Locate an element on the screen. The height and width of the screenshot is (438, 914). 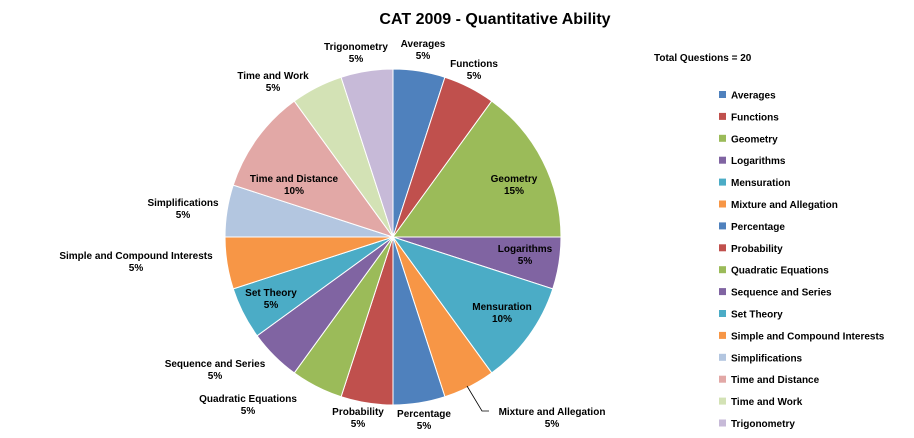
legend-label-mixture-and-allegation: Mixture and Allegation is located at coordinates (784, 205).